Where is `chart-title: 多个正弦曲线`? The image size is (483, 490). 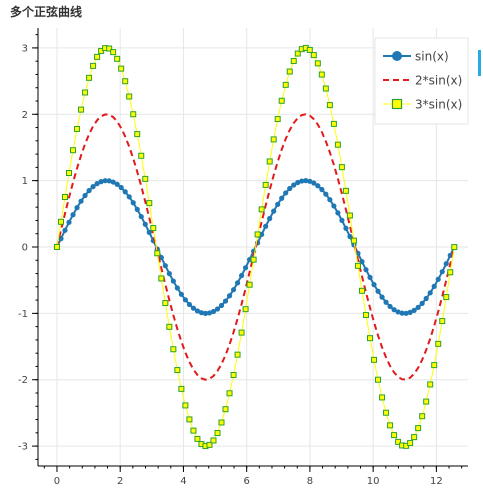 chart-title: 多个正弦曲线 is located at coordinates (46, 12).